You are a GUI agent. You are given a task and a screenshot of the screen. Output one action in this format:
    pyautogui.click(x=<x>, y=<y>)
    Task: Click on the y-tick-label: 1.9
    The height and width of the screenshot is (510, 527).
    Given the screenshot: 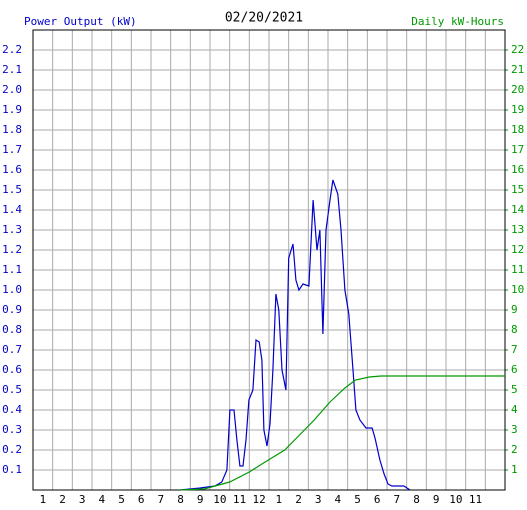 What is the action you would take?
    pyautogui.click(x=12, y=109)
    